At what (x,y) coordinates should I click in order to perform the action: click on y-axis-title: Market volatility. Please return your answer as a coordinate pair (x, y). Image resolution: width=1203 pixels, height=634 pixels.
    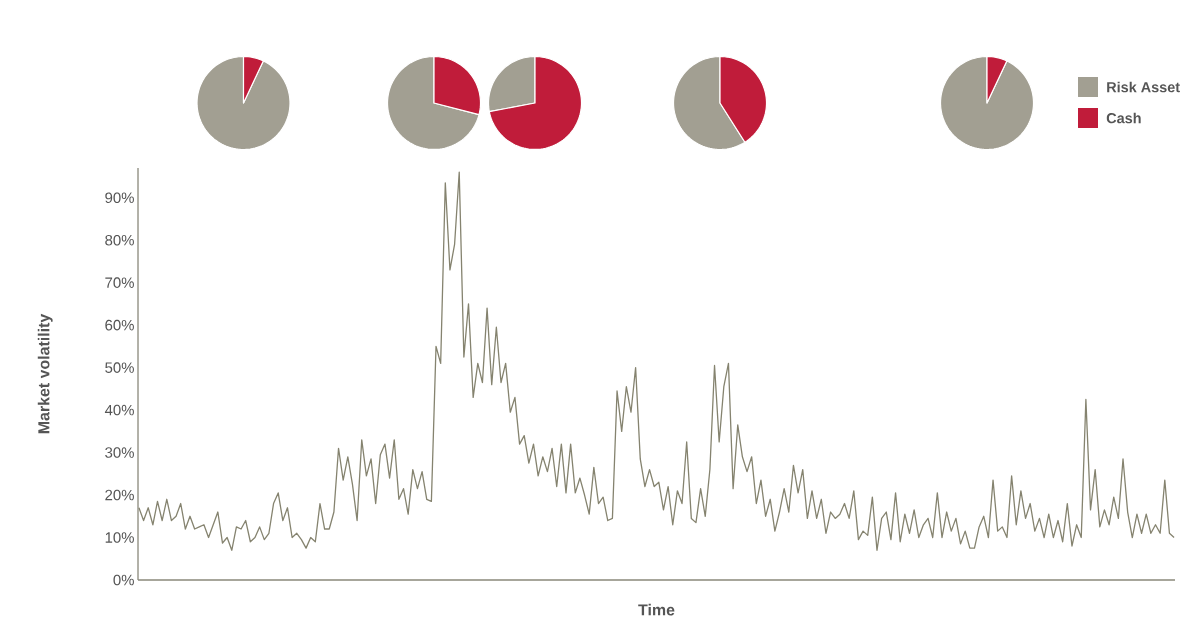
    Looking at the image, I should click on (45, 373).